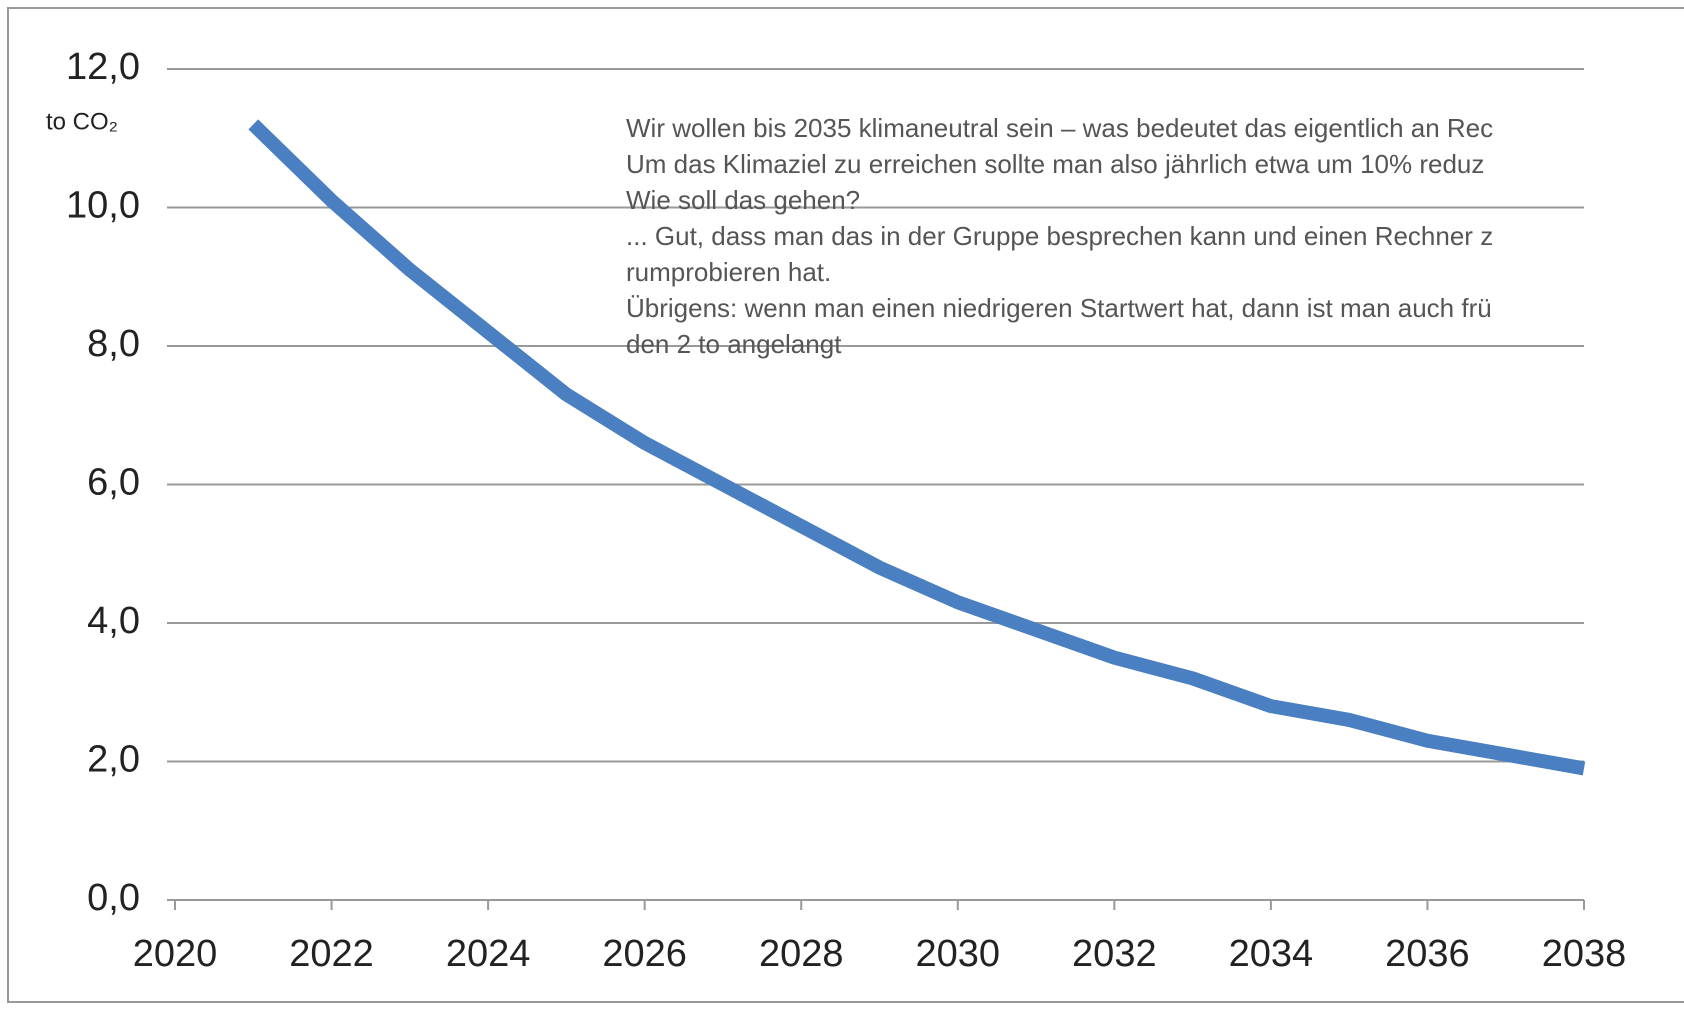  What do you see at coordinates (644, 954) in the screenshot?
I see `x-tick-label: 2026` at bounding box center [644, 954].